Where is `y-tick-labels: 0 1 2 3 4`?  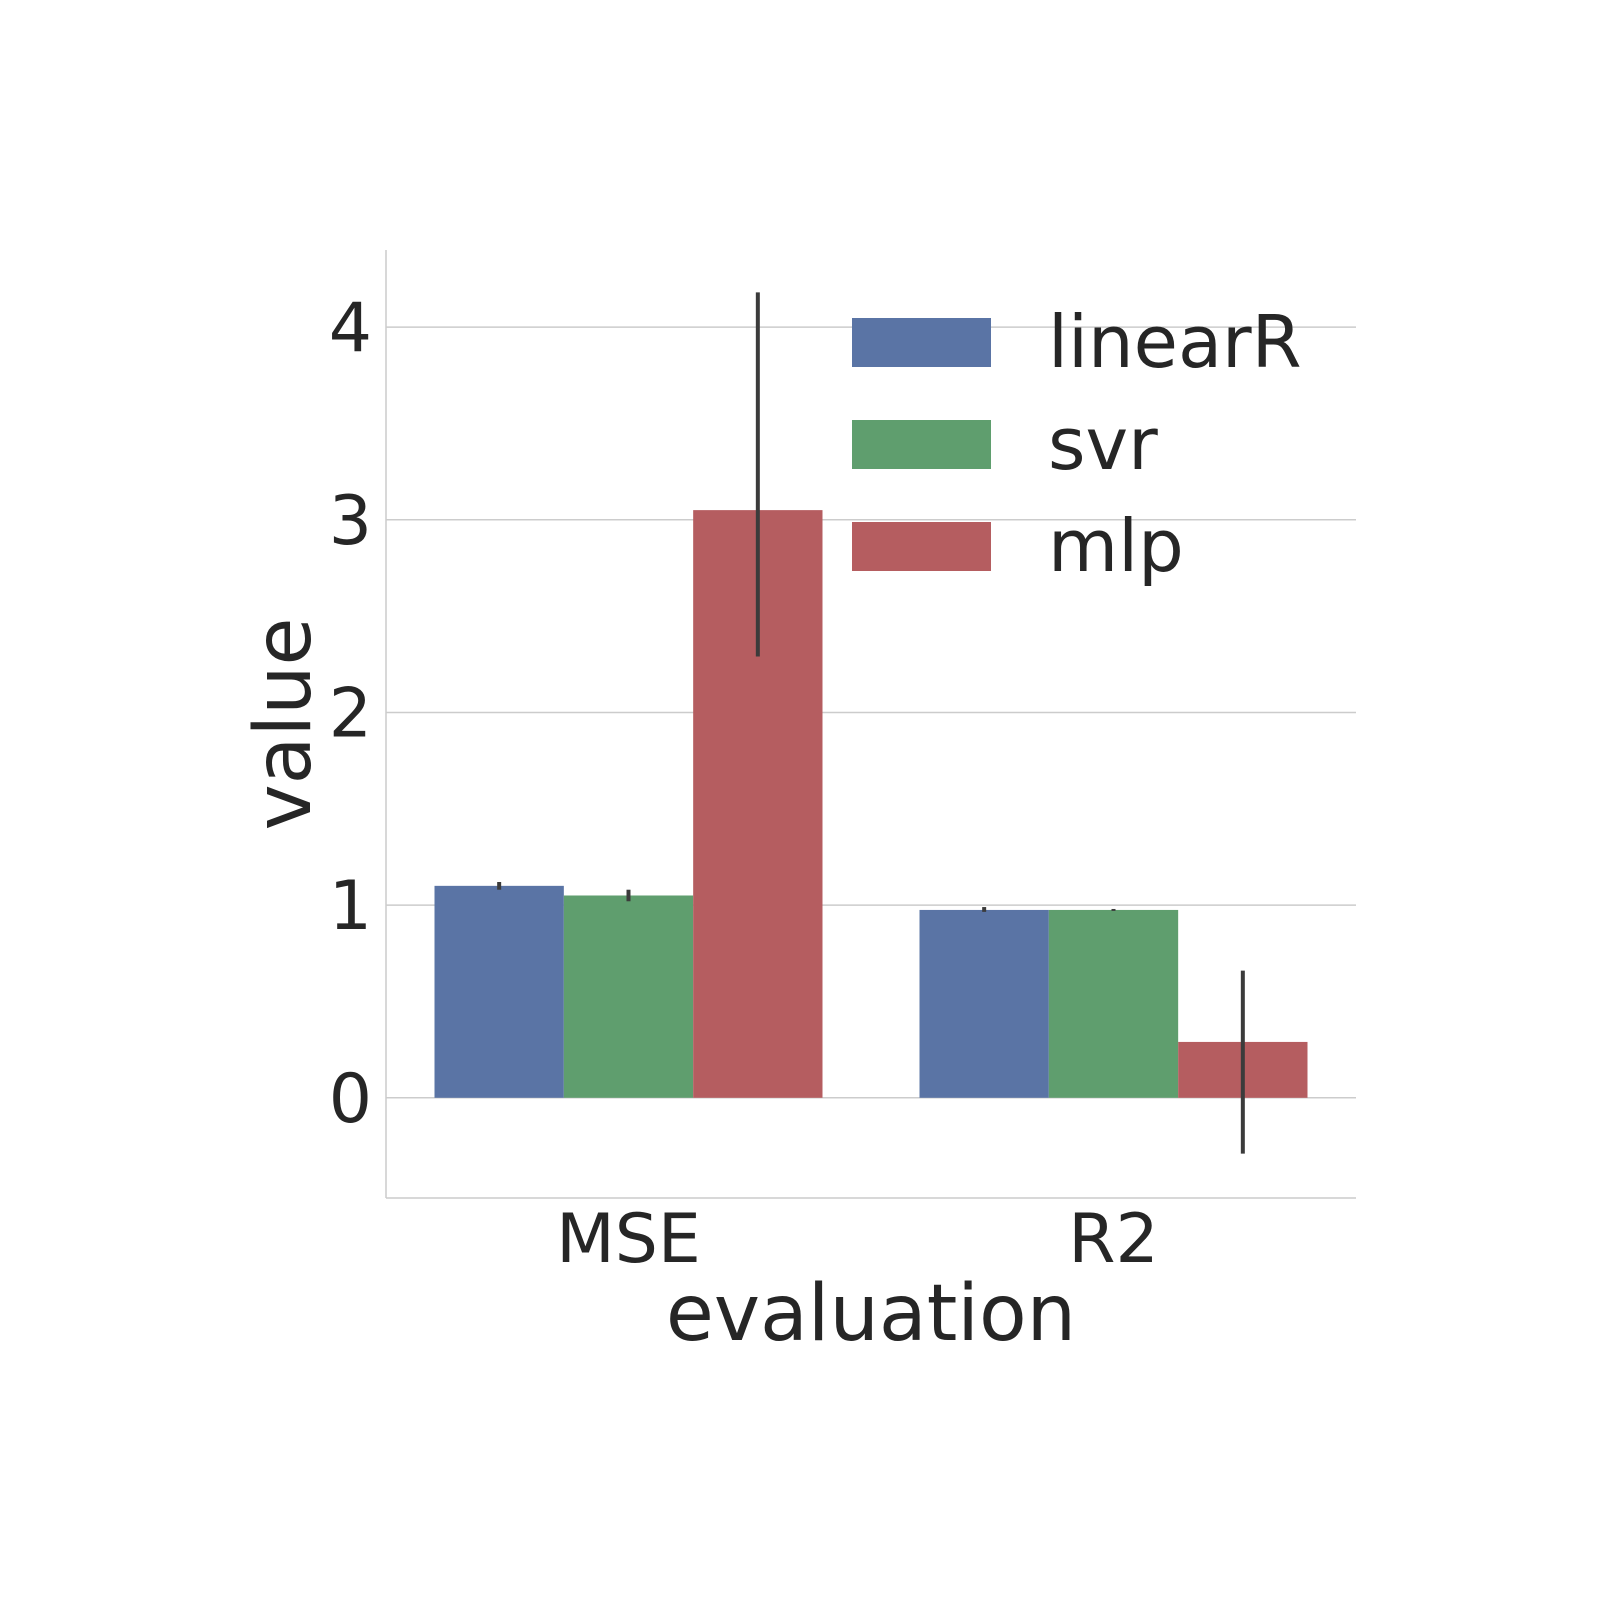 y-tick-labels: 0 1 2 3 4 is located at coordinates (350, 714).